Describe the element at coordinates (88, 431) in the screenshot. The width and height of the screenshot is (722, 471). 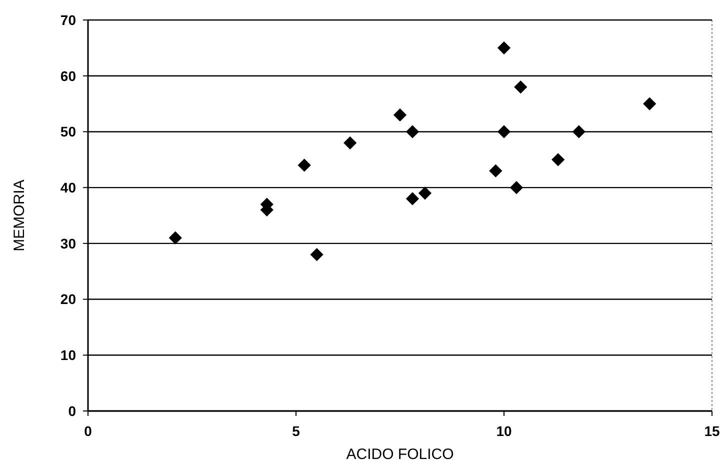
I see `x-tick-label: 0` at that location.